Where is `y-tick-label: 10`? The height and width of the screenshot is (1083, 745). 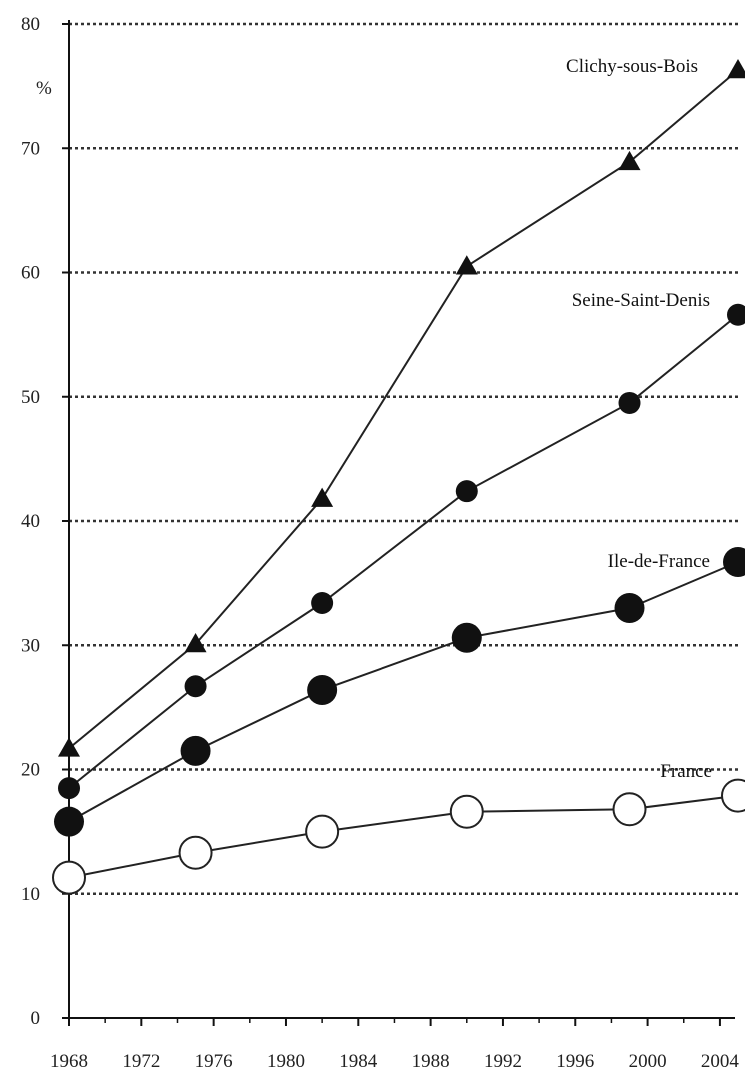 y-tick-label: 10 is located at coordinates (30, 894).